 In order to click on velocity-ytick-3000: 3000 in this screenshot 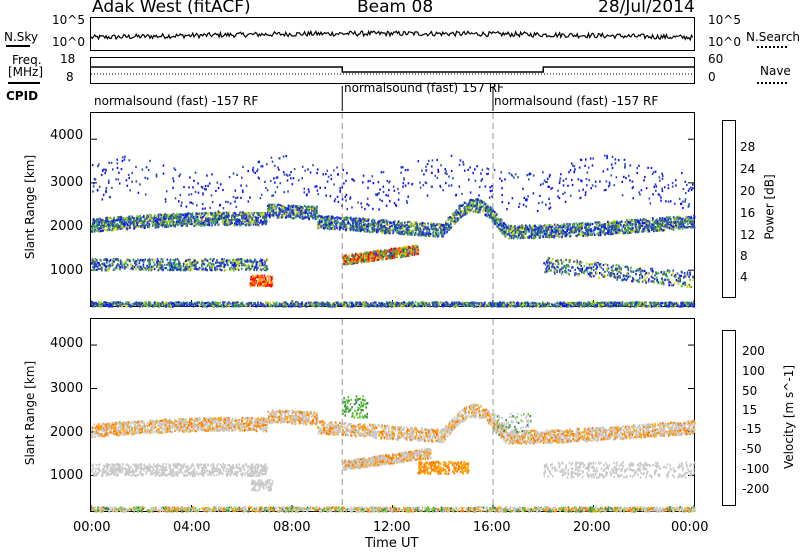, I will do `click(67, 388)`.